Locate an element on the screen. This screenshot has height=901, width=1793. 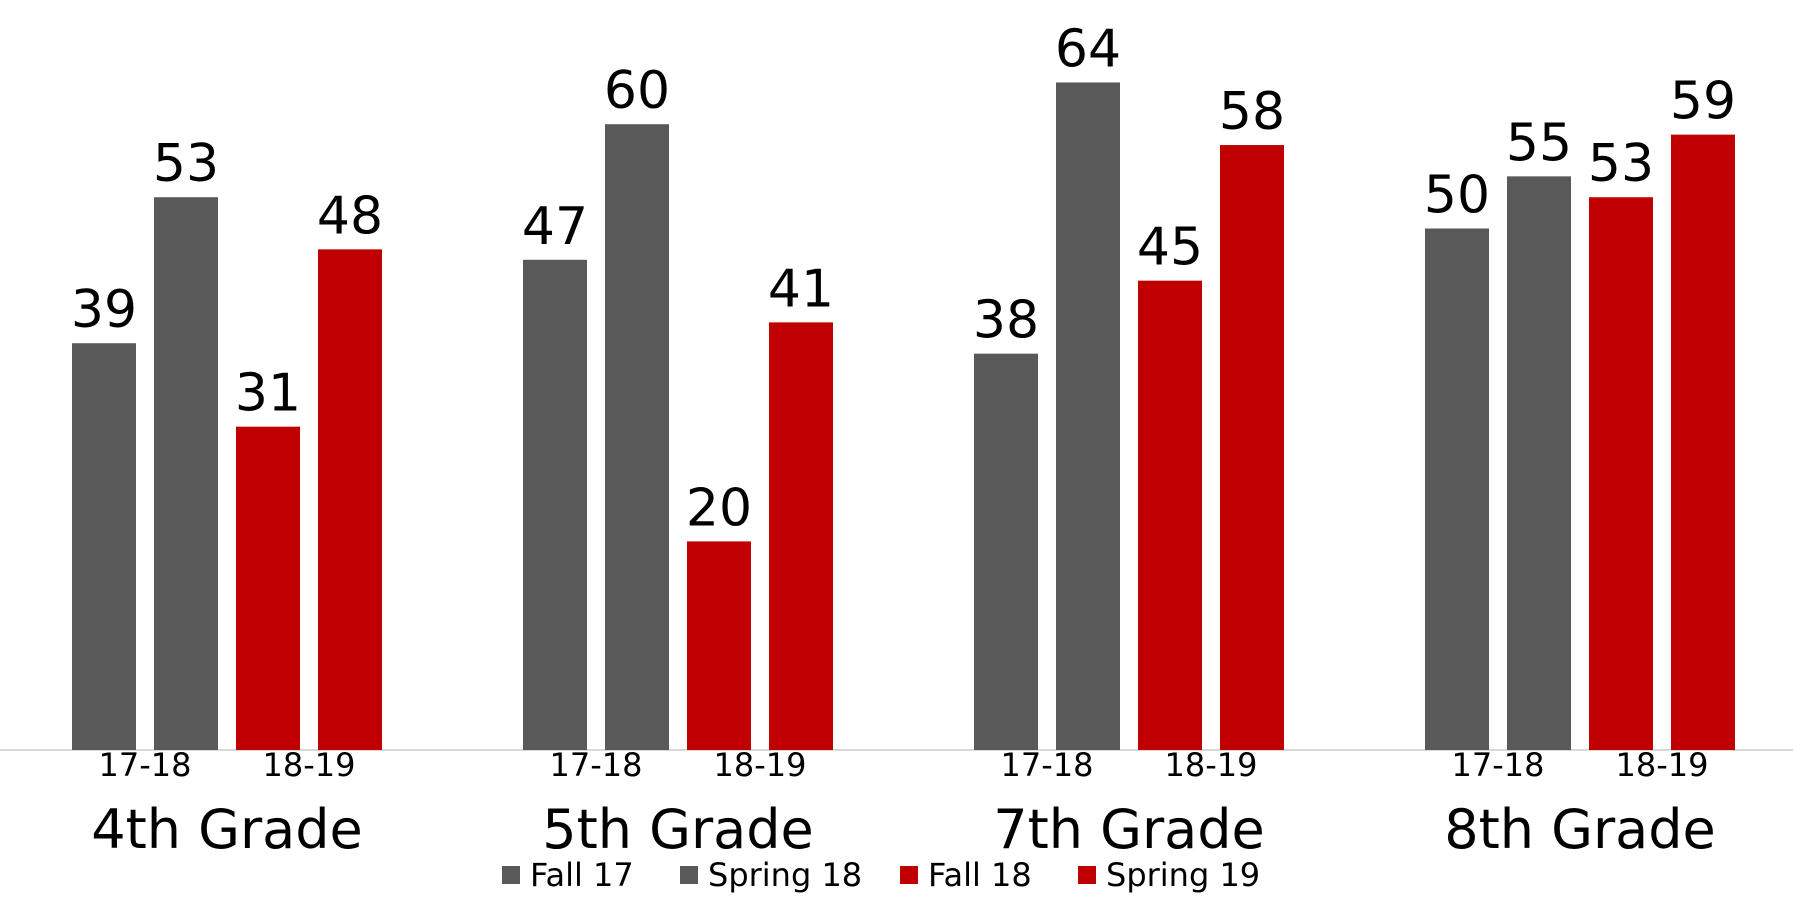
legend-label-fall-17: Fall 17 is located at coordinates (582, 875).